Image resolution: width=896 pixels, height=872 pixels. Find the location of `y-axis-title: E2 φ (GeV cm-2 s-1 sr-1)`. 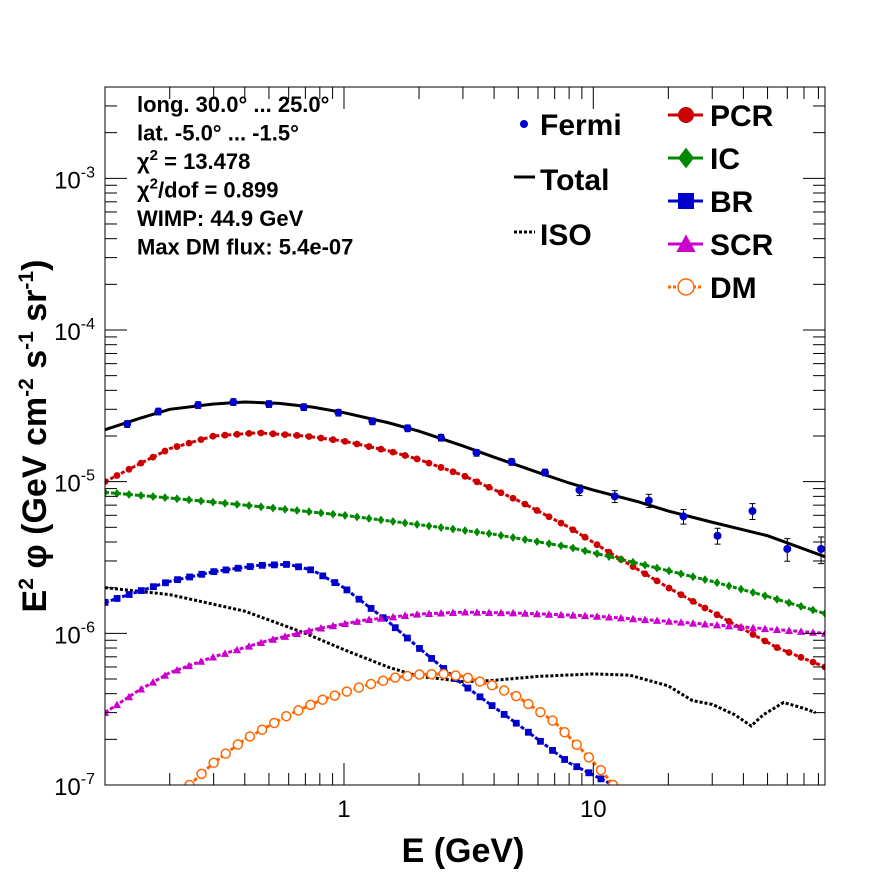

y-axis-title: E2 φ (GeV cm-2 s-1 sr-1) is located at coordinates (34, 436).